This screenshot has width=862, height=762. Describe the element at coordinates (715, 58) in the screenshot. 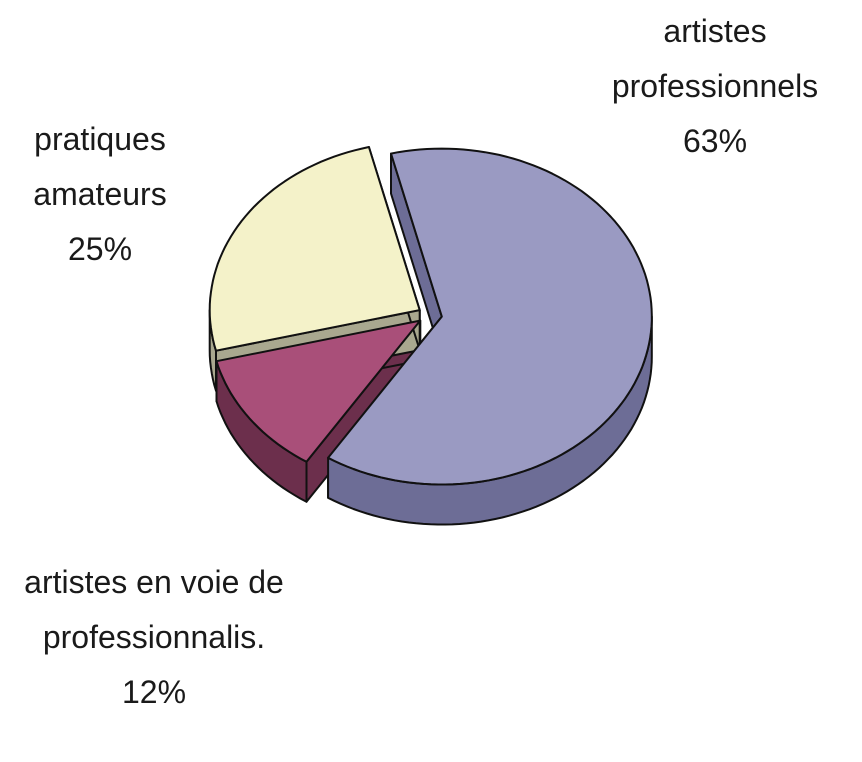

I see `category-label: artistes professionnels` at that location.